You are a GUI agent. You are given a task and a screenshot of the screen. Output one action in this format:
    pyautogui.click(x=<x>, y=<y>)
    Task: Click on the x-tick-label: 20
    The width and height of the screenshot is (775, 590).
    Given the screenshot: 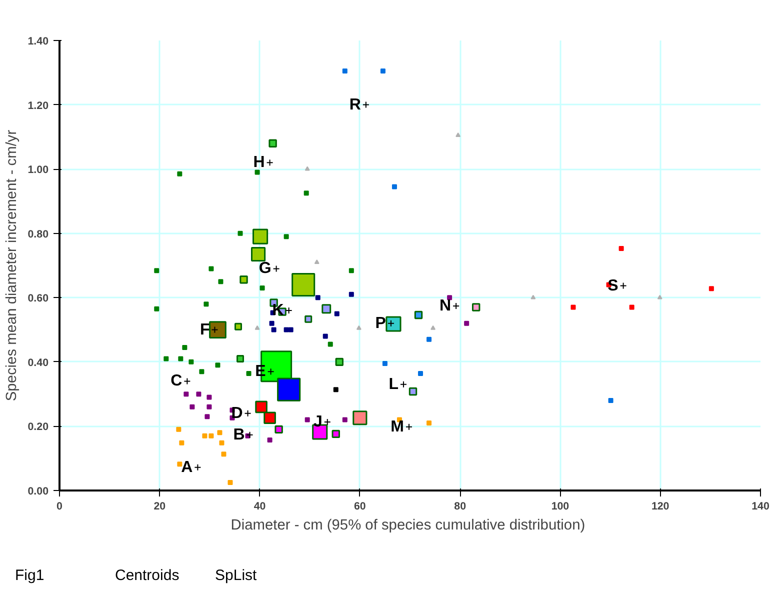 What is the action you would take?
    pyautogui.click(x=160, y=506)
    